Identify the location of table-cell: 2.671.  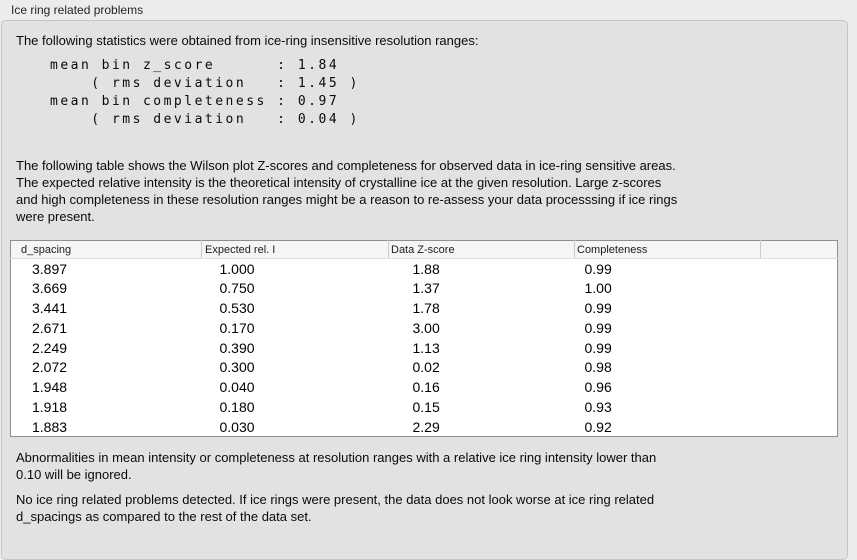
(50, 327).